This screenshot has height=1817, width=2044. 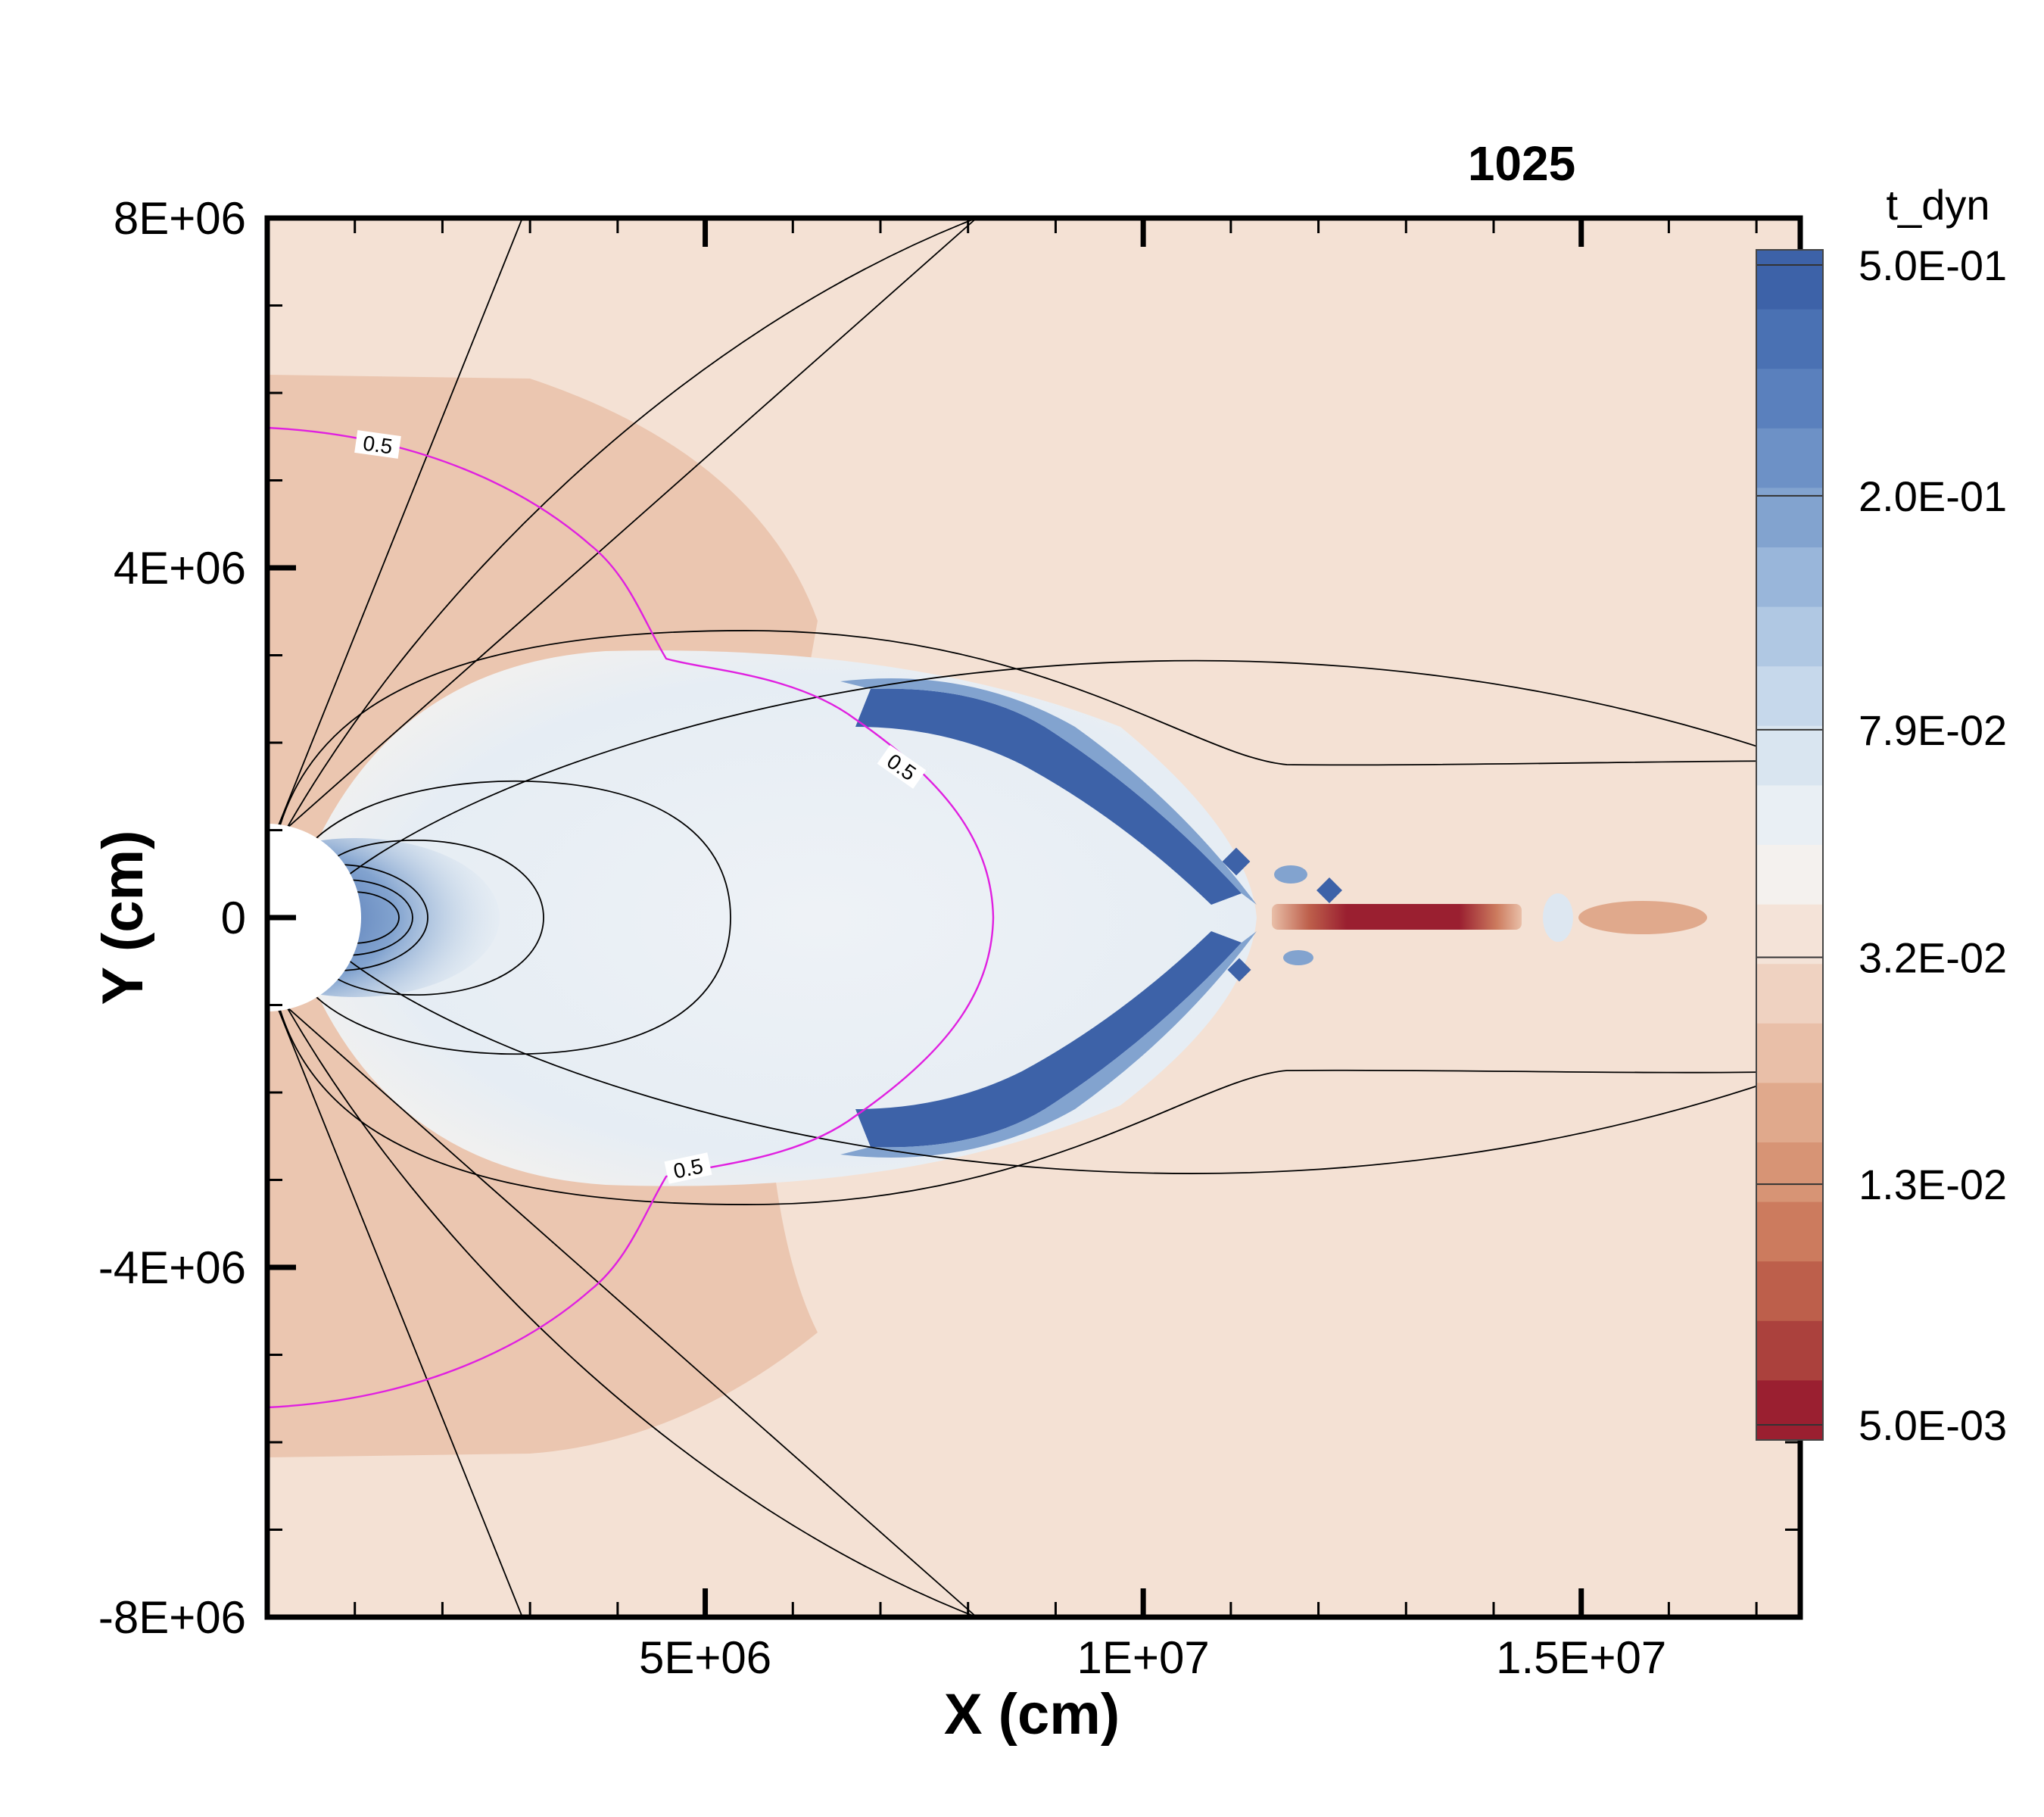 I want to click on chart-title: 1025, so click(x=1521, y=163).